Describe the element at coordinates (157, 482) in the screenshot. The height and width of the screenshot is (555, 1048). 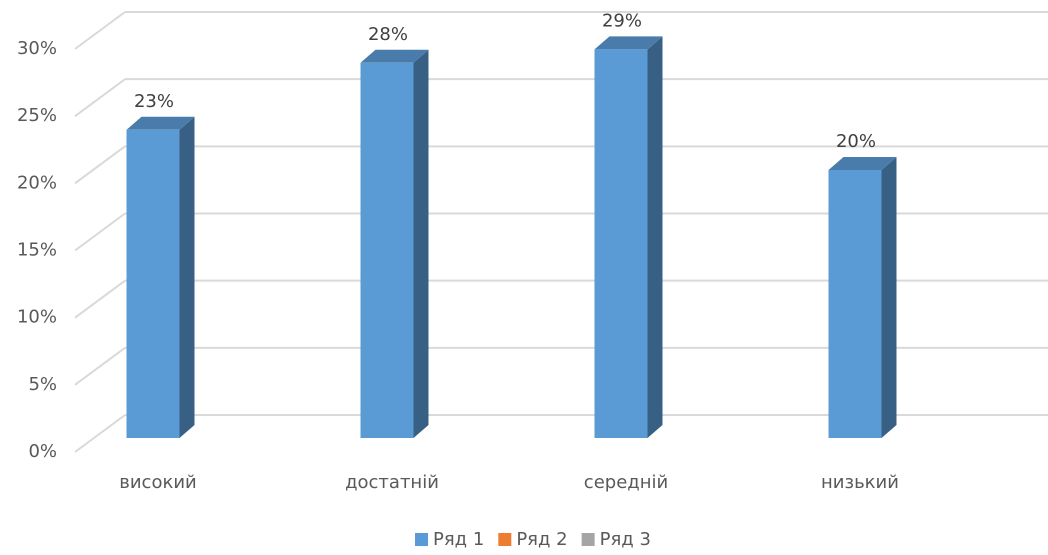
I see `x-tick-label: високий` at that location.